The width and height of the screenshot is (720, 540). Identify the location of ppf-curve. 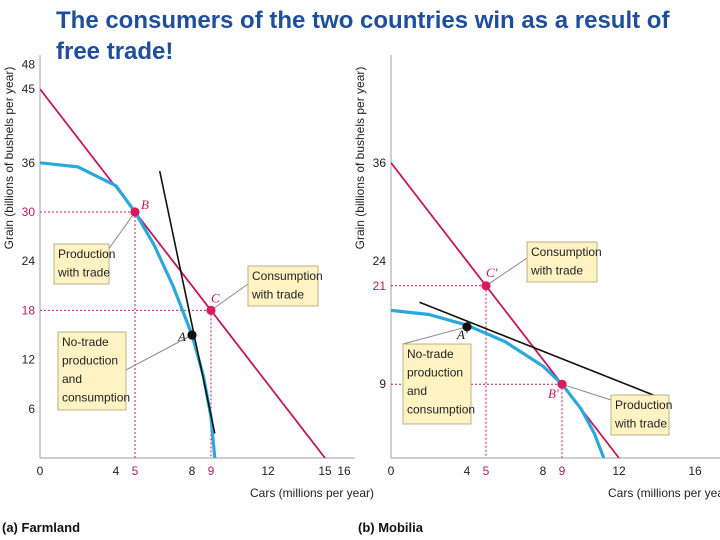
(498, 383).